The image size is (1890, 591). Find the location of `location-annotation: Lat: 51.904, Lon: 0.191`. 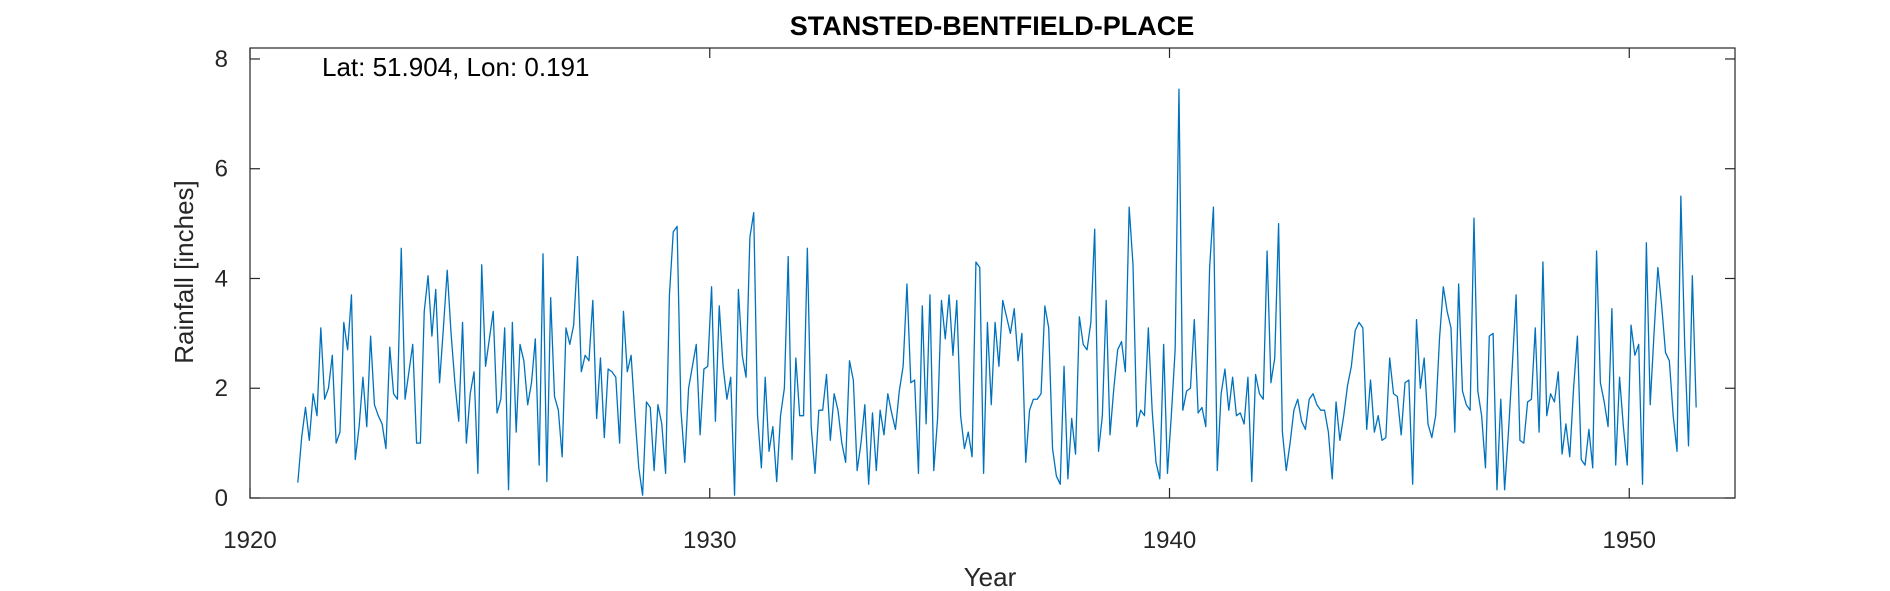

location-annotation: Lat: 51.904, Lon: 0.191 is located at coordinates (455, 67).